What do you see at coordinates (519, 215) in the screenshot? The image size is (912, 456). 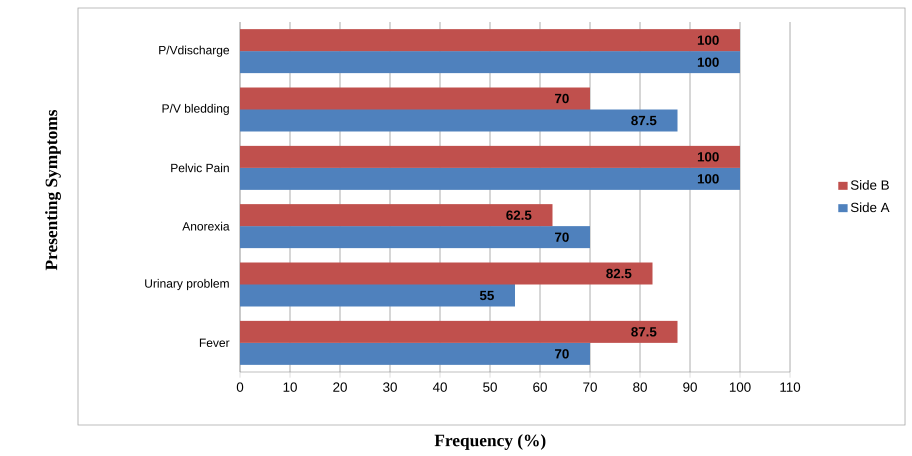 I see `data-label: 62.5` at bounding box center [519, 215].